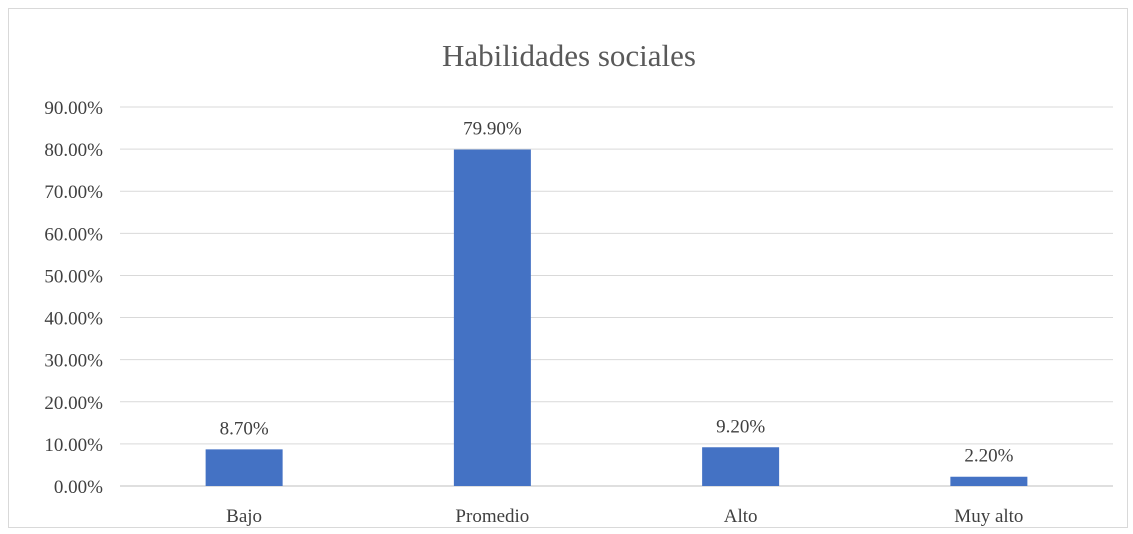 The height and width of the screenshot is (534, 1133). I want to click on y-tick-label: 30.00%, so click(73, 361).